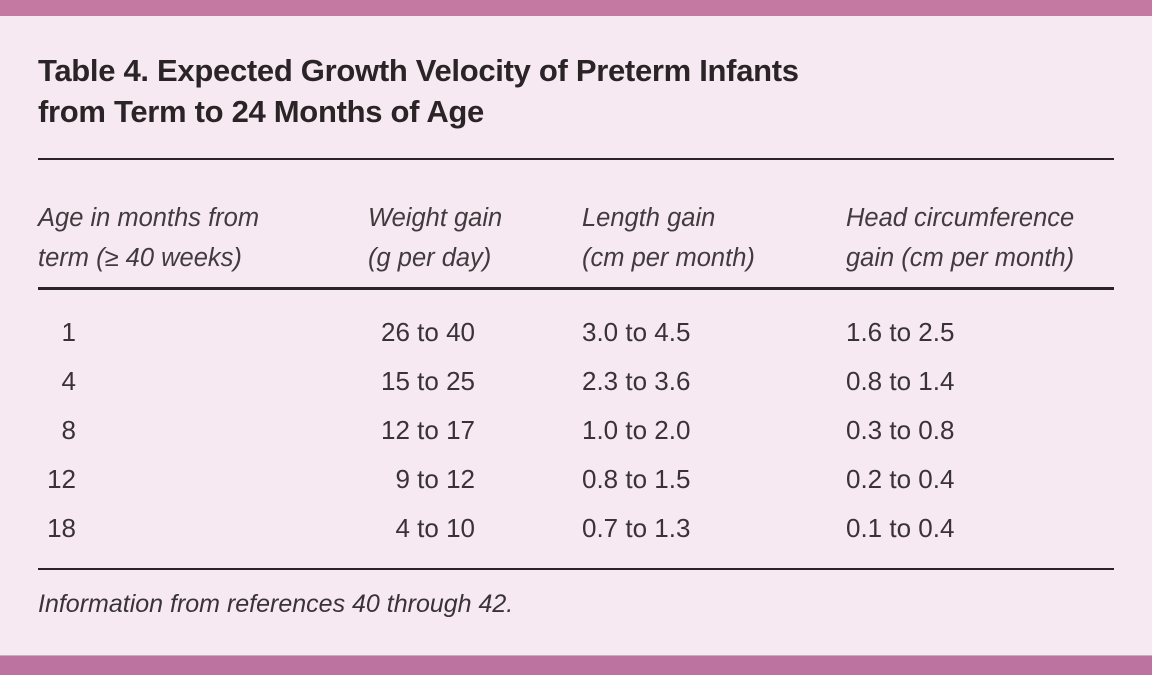  I want to click on column-header-head: Head circumference gain (cm per month), so click(980, 238).